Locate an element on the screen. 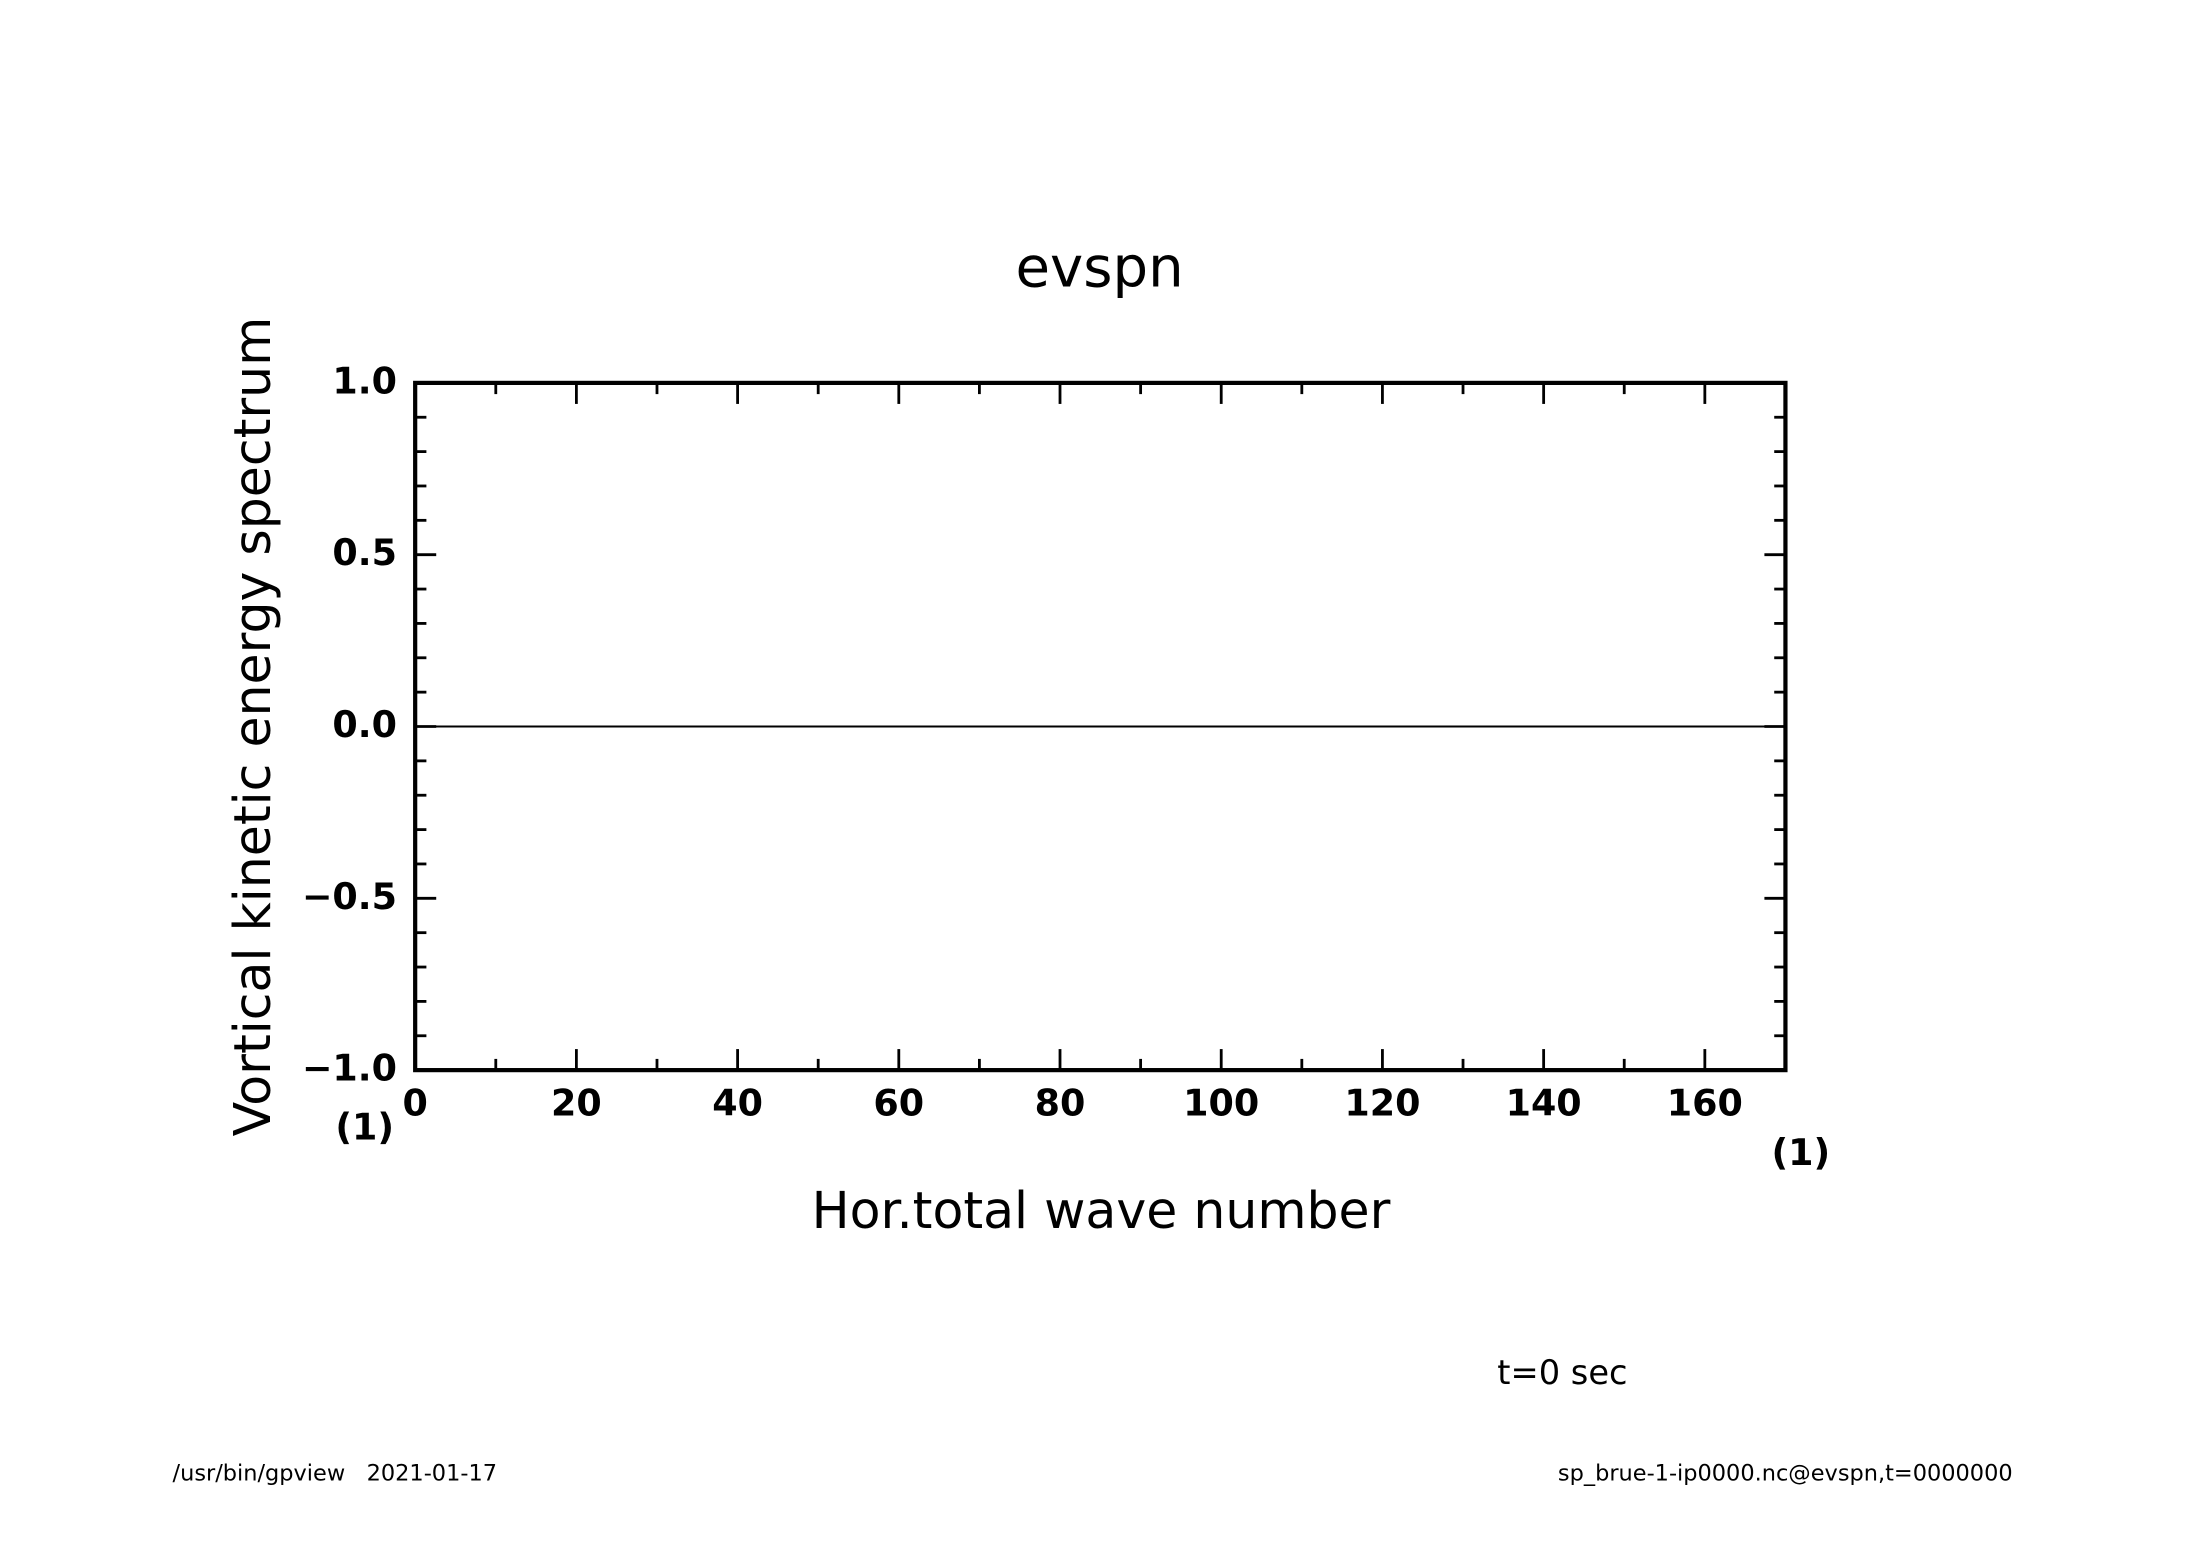  footer-right: sp_brue-1-ip0000.nc@evspn,t=0000000 is located at coordinates (1785, 1474).